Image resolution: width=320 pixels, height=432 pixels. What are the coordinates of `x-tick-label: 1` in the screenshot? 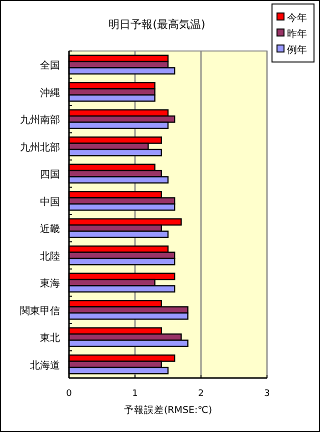 It's located at (135, 394).